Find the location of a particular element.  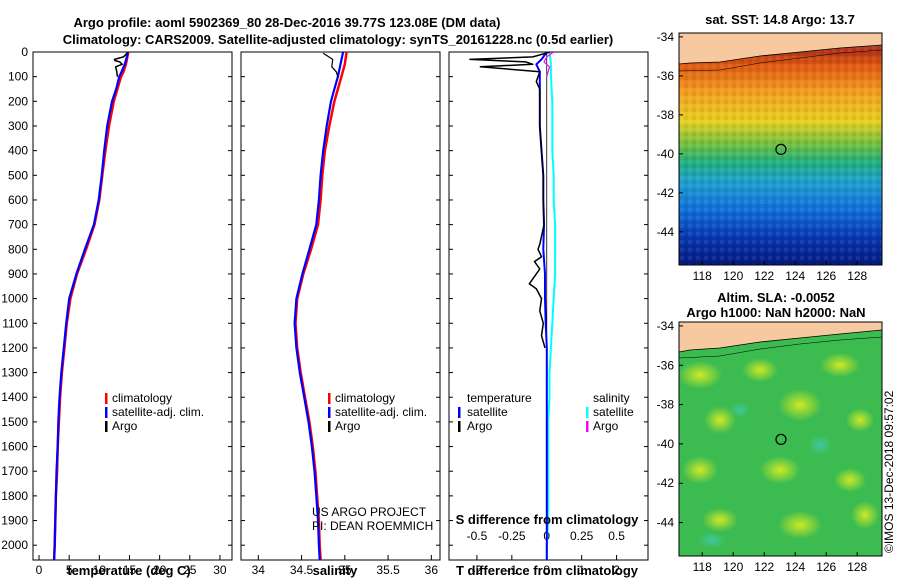

depth-tick-label: 600 is located at coordinates (18, 200).